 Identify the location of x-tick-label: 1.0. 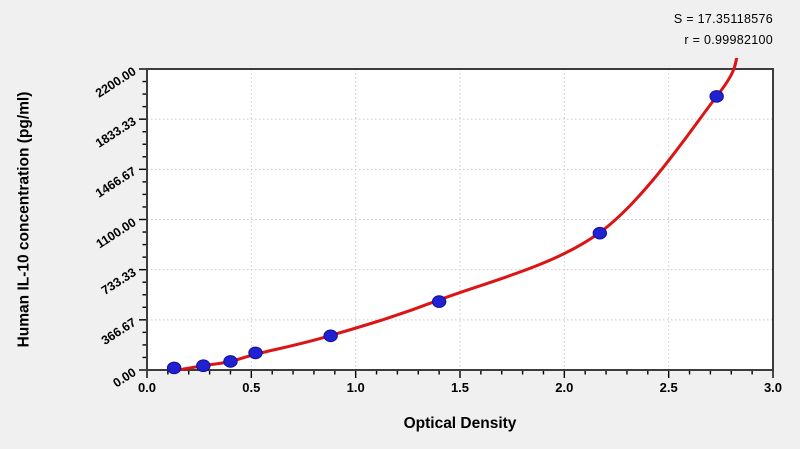
(355, 387).